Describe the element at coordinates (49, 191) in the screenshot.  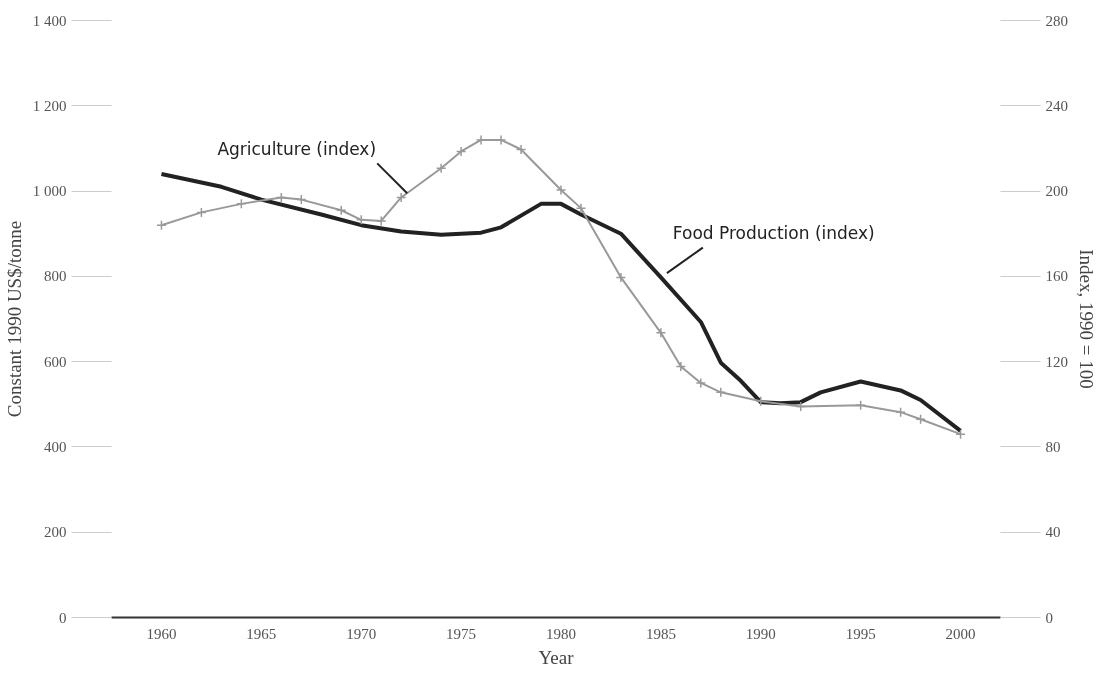
I see `y-tick-label: 1 000` at that location.